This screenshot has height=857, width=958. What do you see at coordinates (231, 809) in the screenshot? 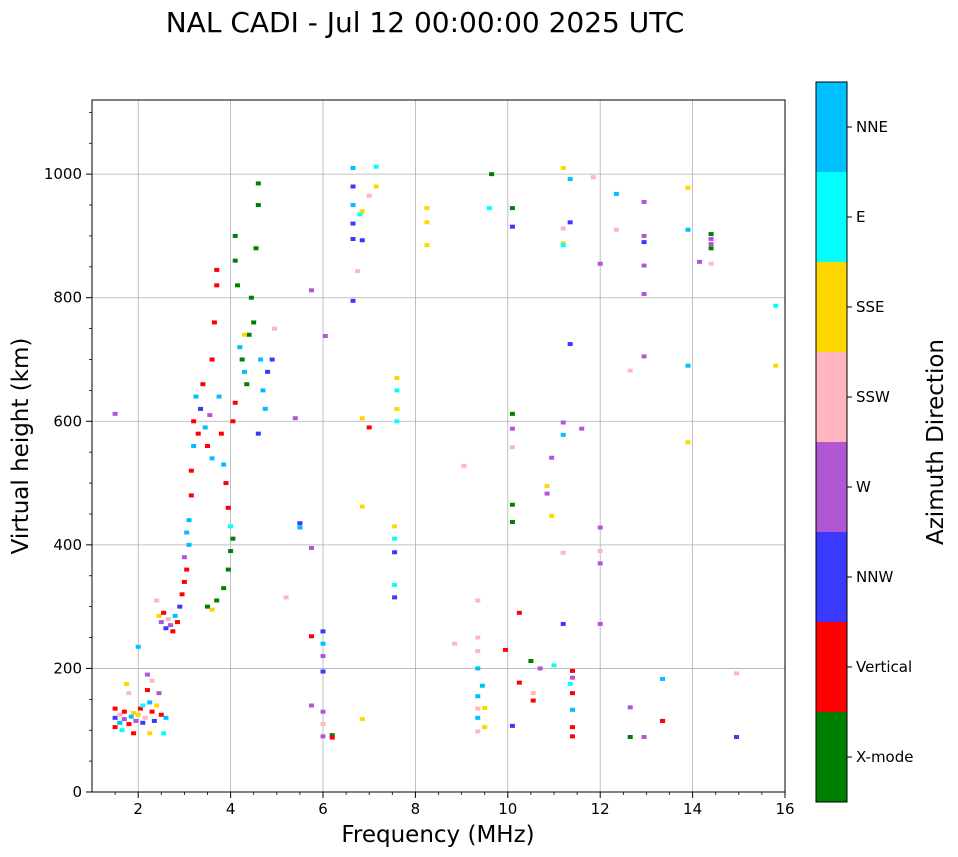
I see `x-tick-label: 4` at bounding box center [231, 809].